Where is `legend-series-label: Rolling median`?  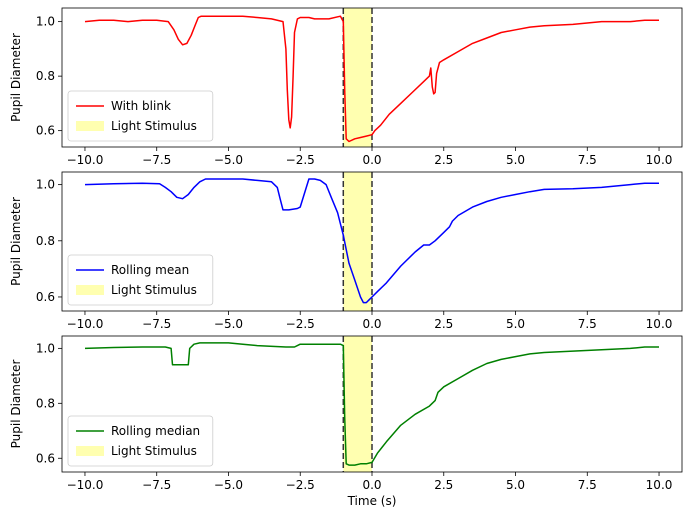
legend-series-label: Rolling median is located at coordinates (155, 431).